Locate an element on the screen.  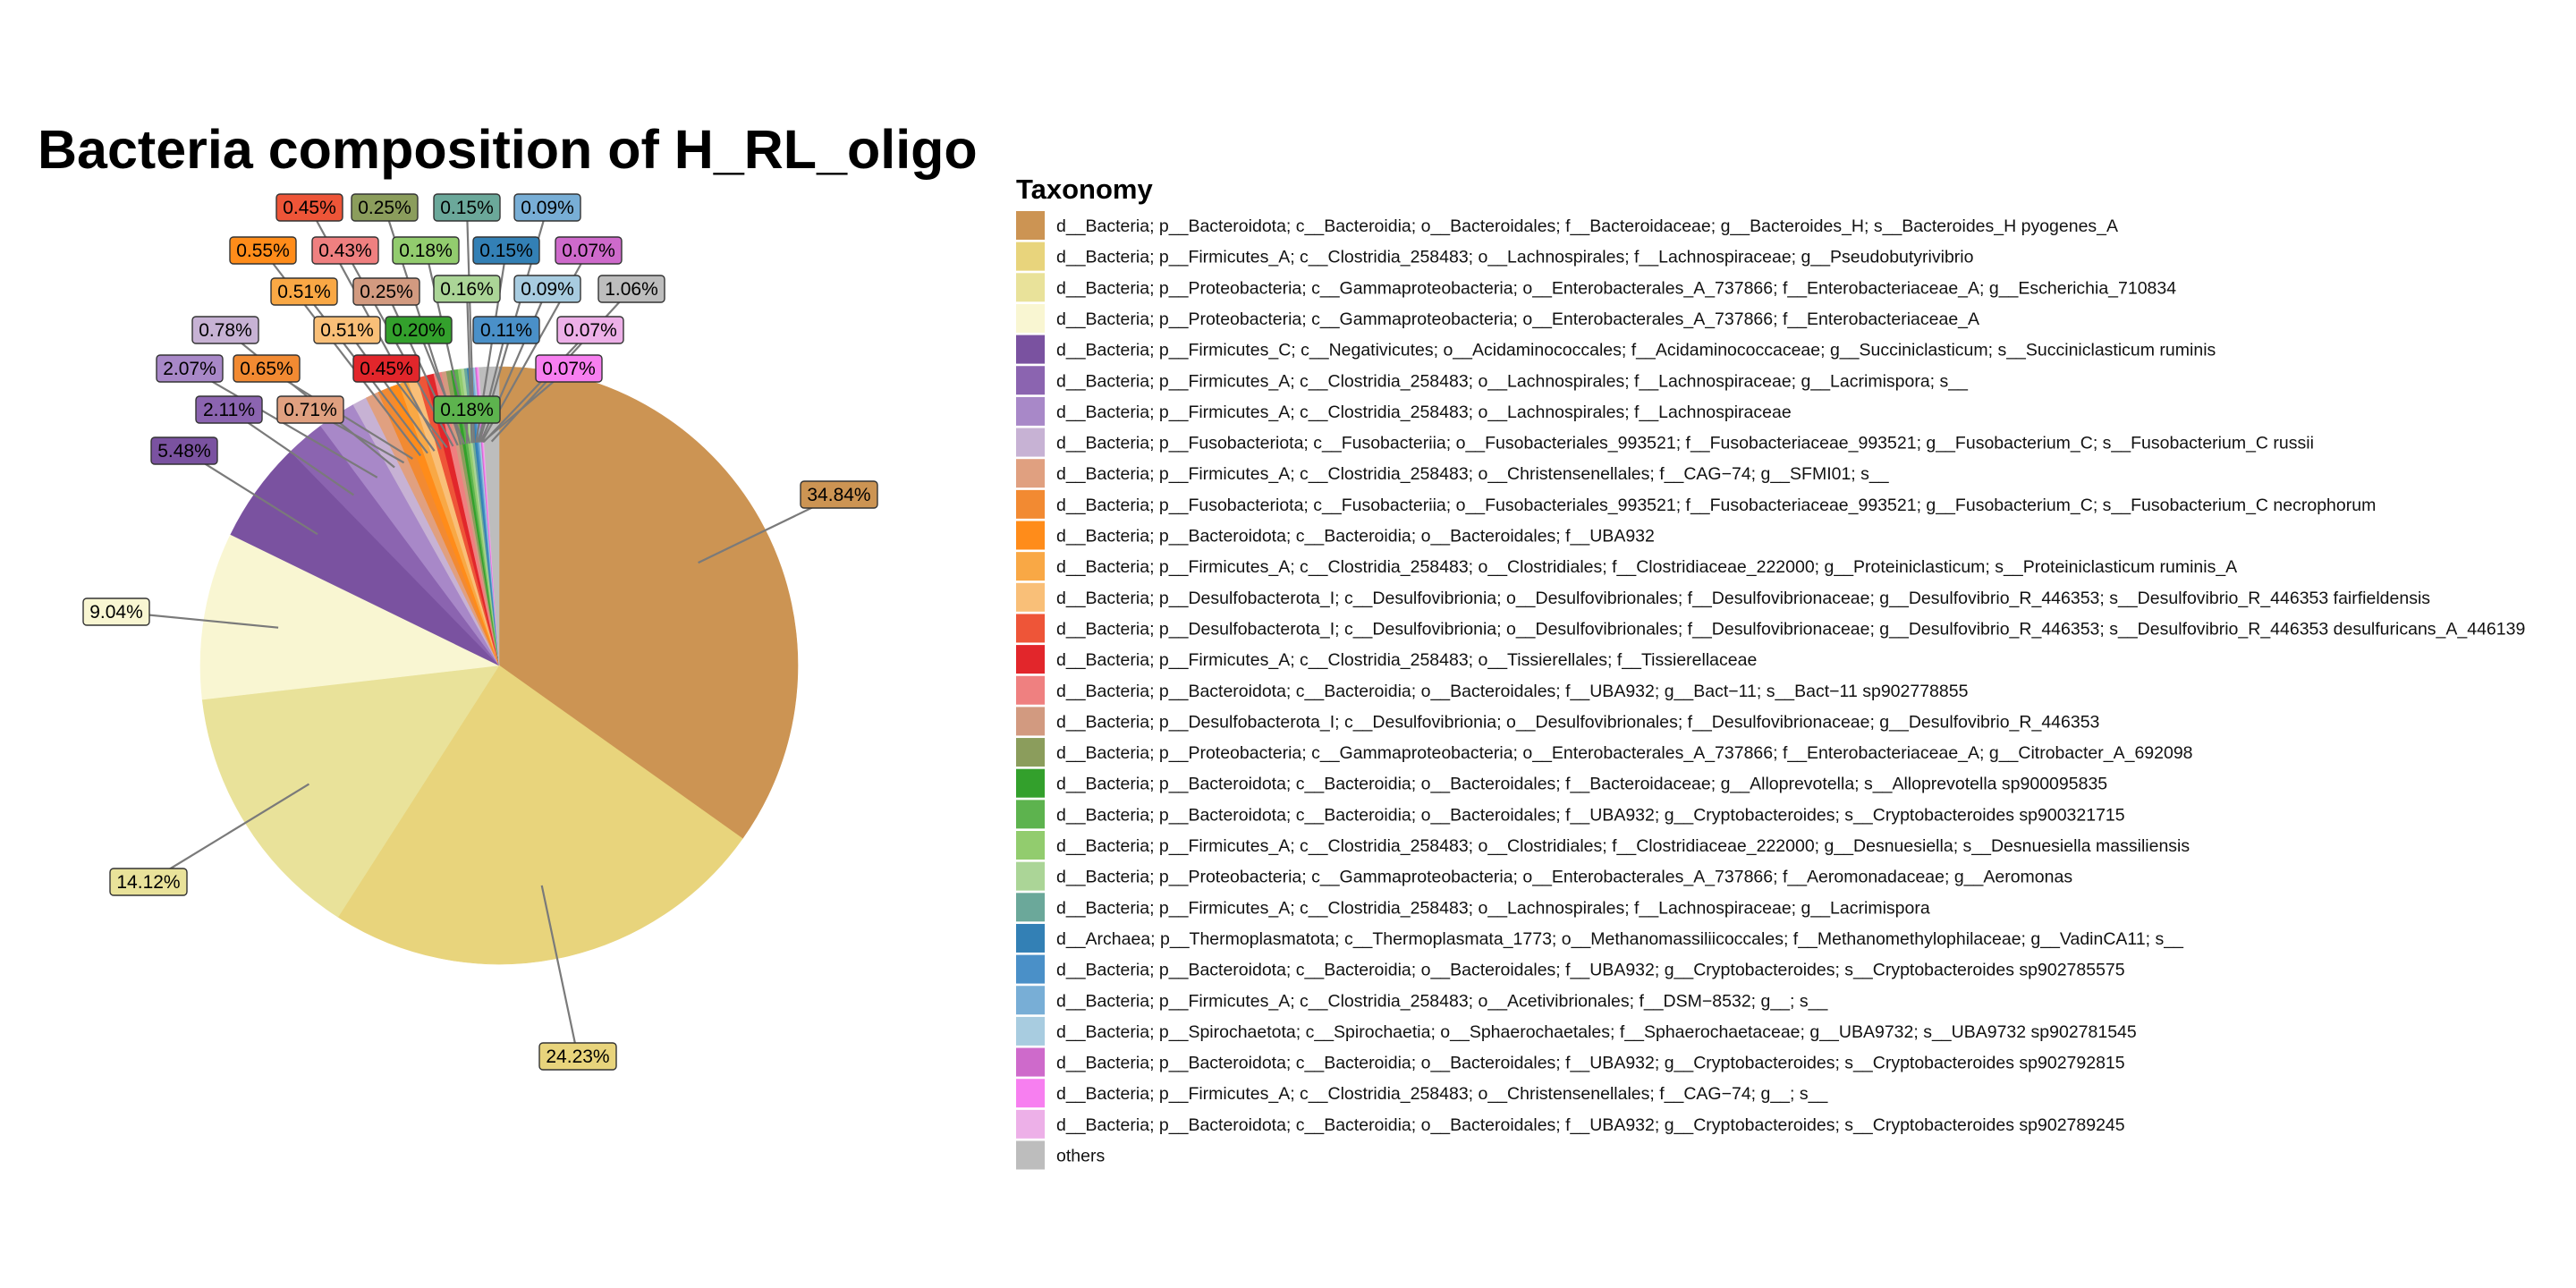
slice-value-label: 2.07% is located at coordinates (189, 369).